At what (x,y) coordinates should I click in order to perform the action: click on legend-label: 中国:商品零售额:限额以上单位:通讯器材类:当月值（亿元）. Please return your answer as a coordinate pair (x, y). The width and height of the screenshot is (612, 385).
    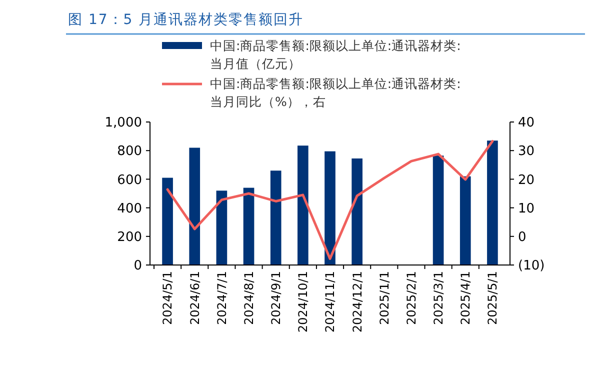
    Looking at the image, I should click on (335, 54).